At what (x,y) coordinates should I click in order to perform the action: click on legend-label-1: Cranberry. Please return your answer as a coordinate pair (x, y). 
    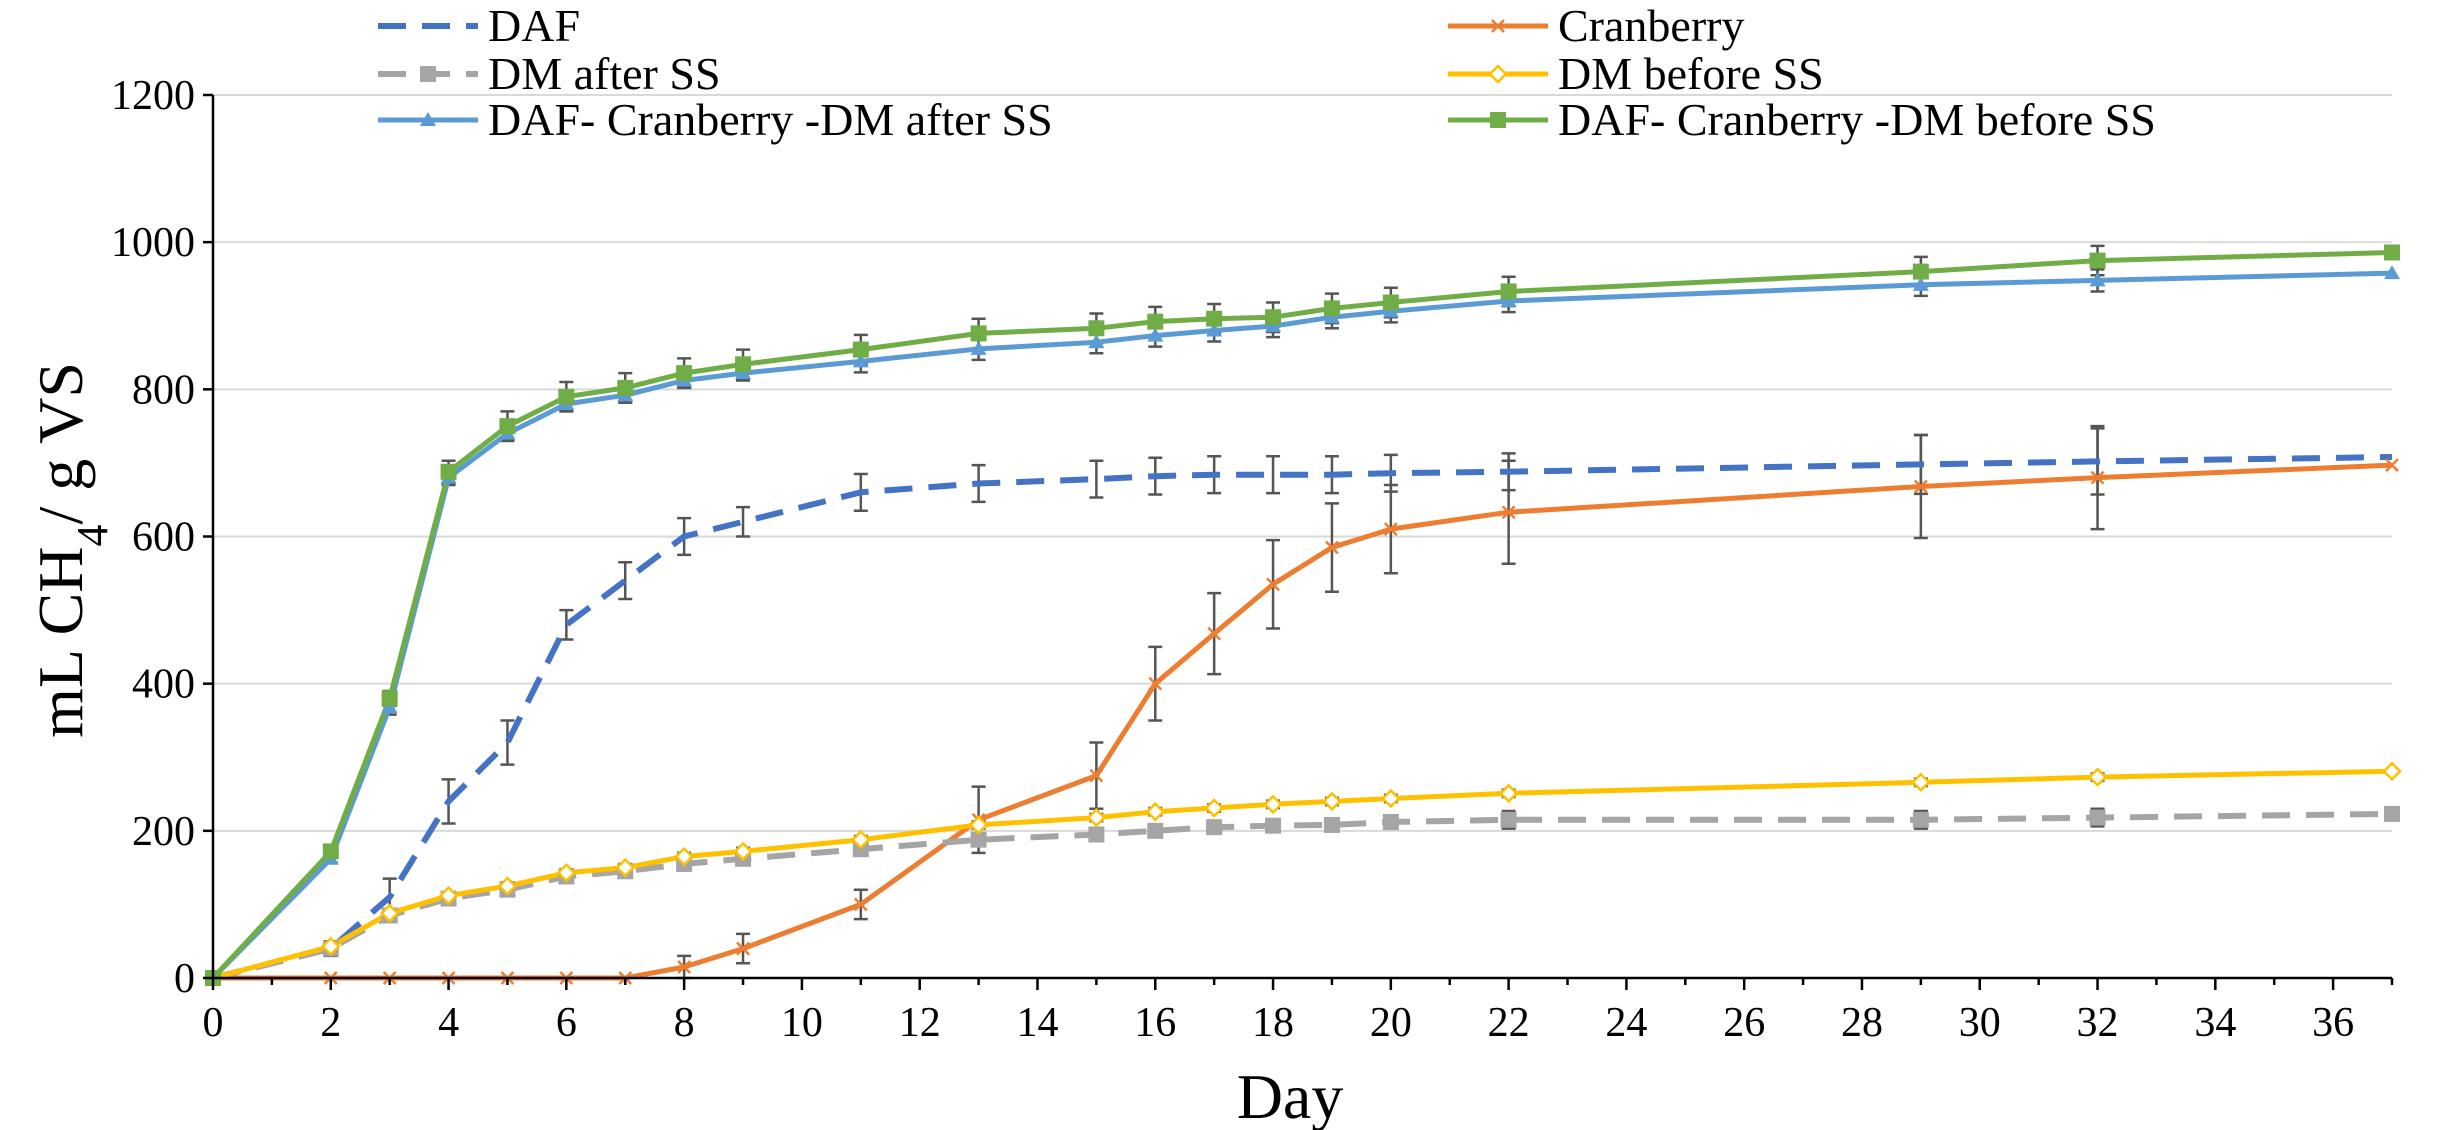
    Looking at the image, I should click on (1651, 25).